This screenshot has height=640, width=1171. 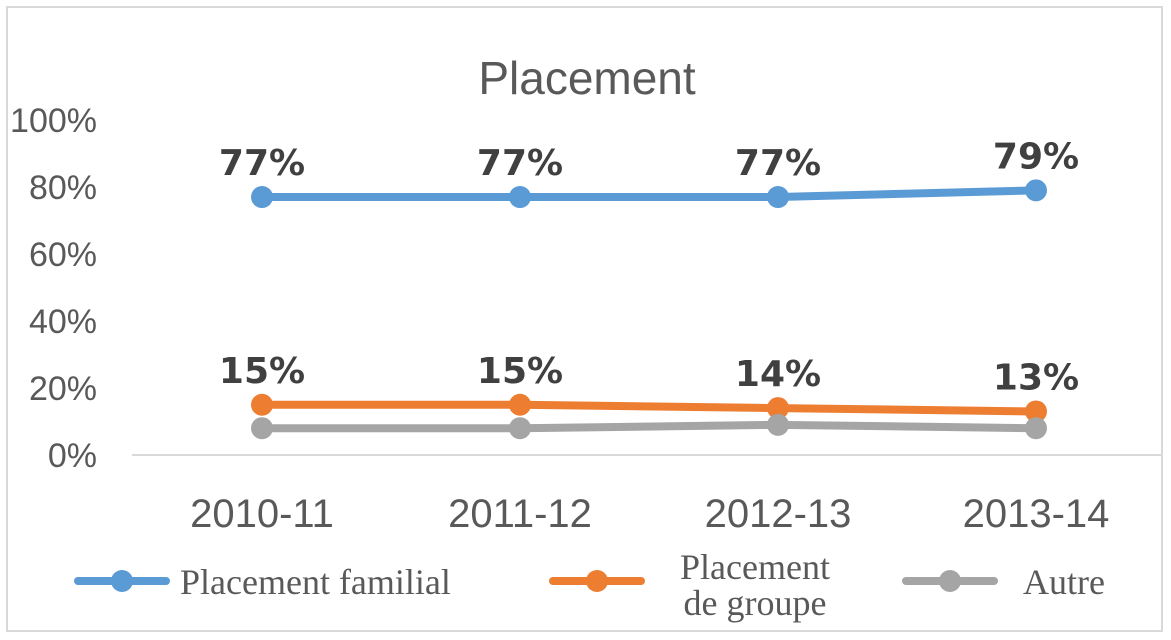 I want to click on chart-title: Placement, so click(x=587, y=78).